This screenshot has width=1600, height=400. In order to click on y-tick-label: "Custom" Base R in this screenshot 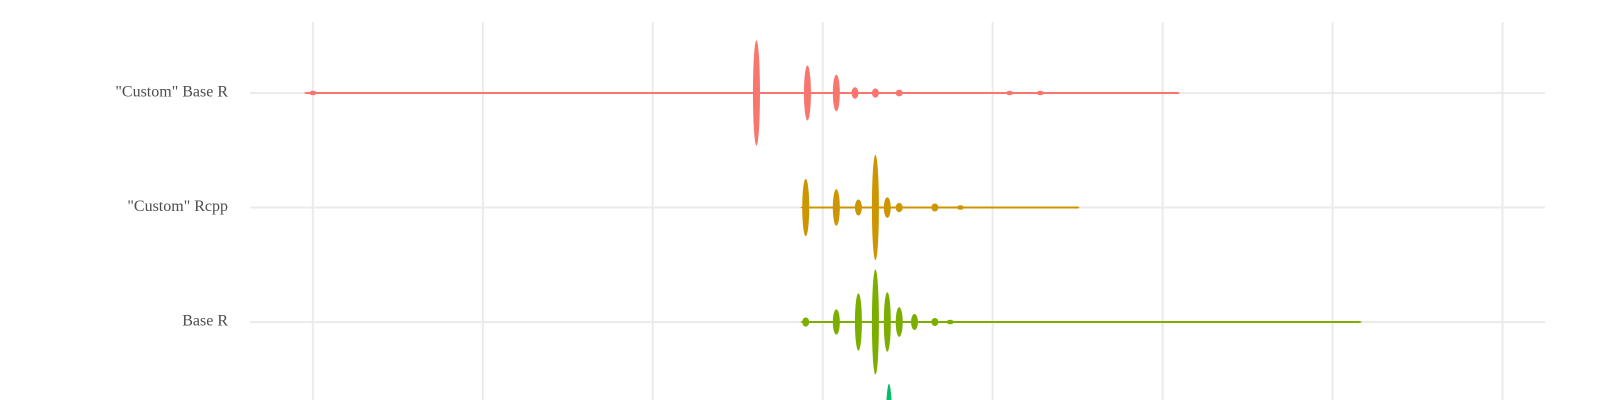, I will do `click(171, 92)`.